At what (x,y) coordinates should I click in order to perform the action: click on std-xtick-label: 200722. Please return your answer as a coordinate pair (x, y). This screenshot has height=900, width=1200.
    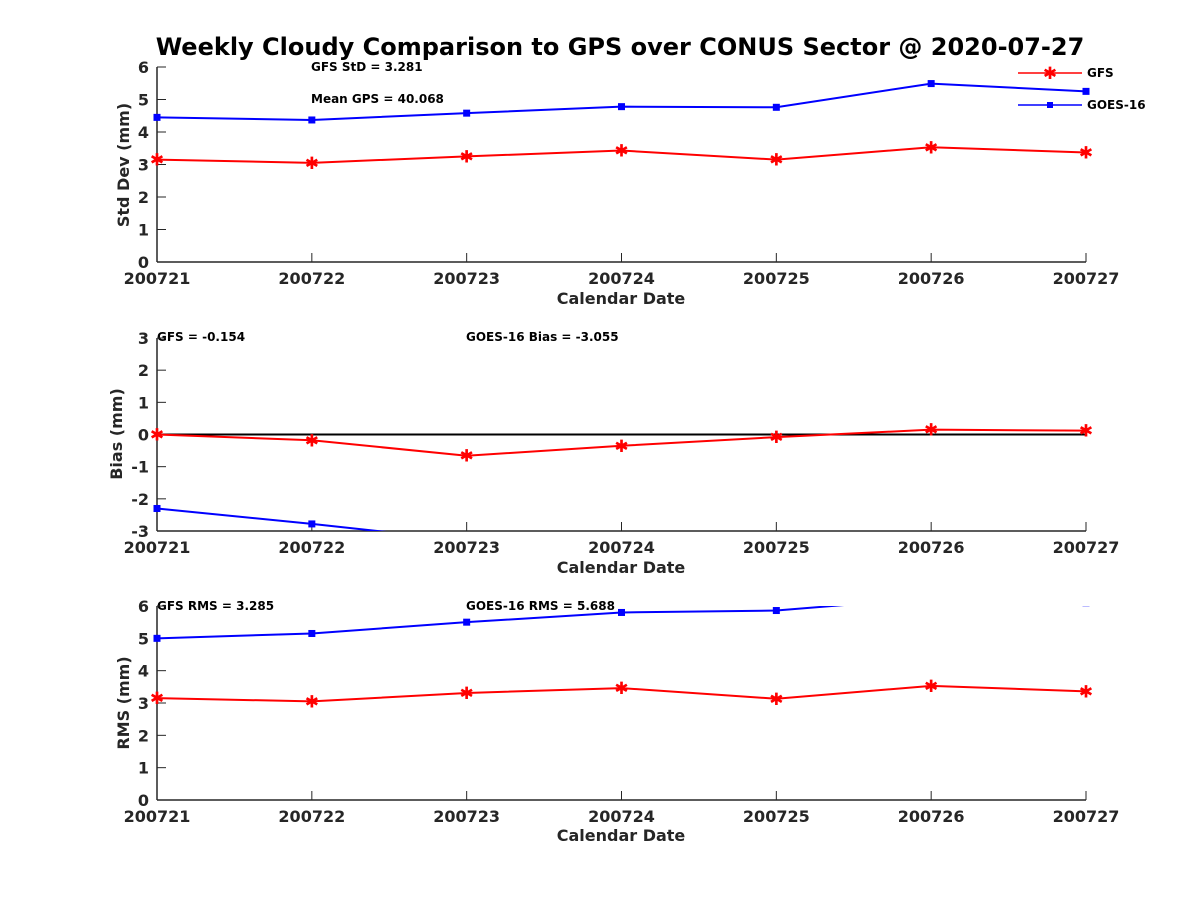
    Looking at the image, I should click on (311, 278).